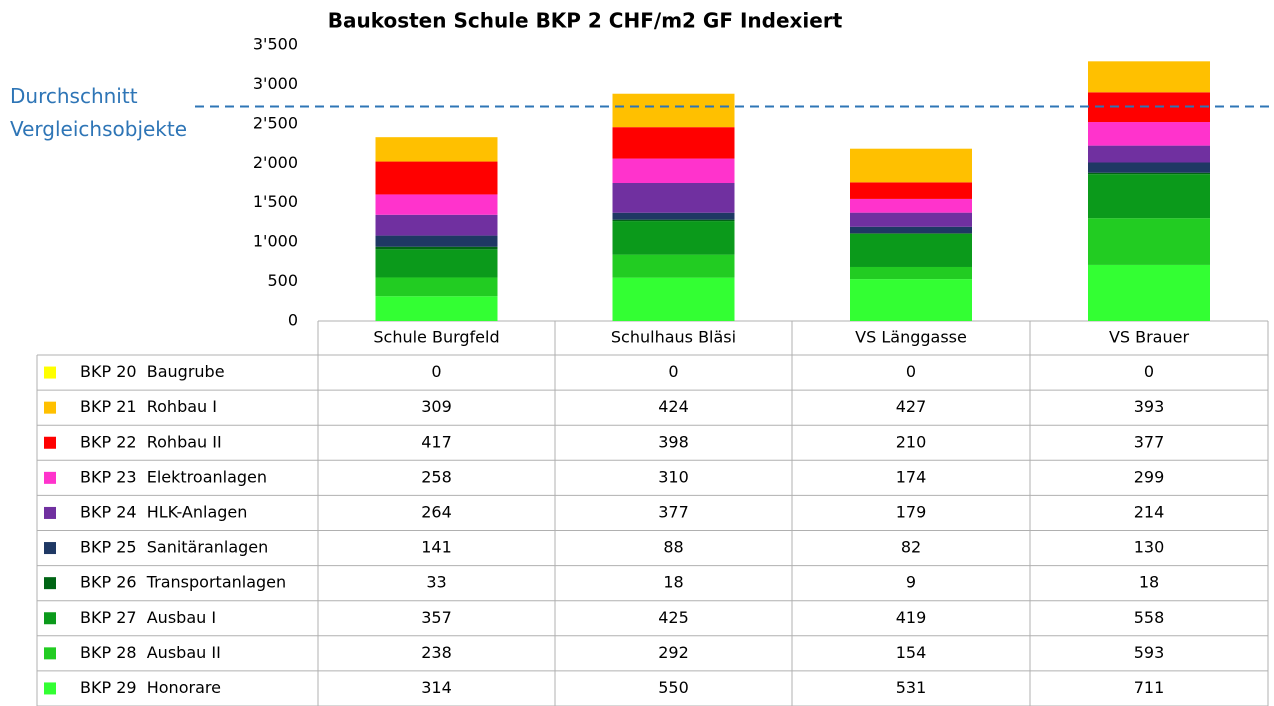 The image size is (1274, 706). What do you see at coordinates (1149, 652) in the screenshot?
I see `table-value: 593` at bounding box center [1149, 652].